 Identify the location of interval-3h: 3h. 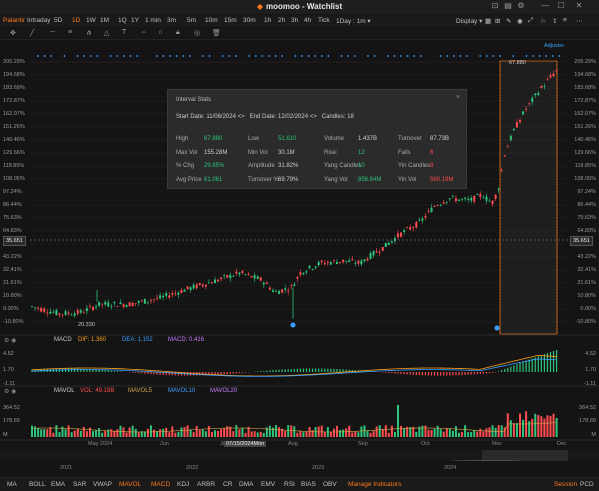
(295, 20).